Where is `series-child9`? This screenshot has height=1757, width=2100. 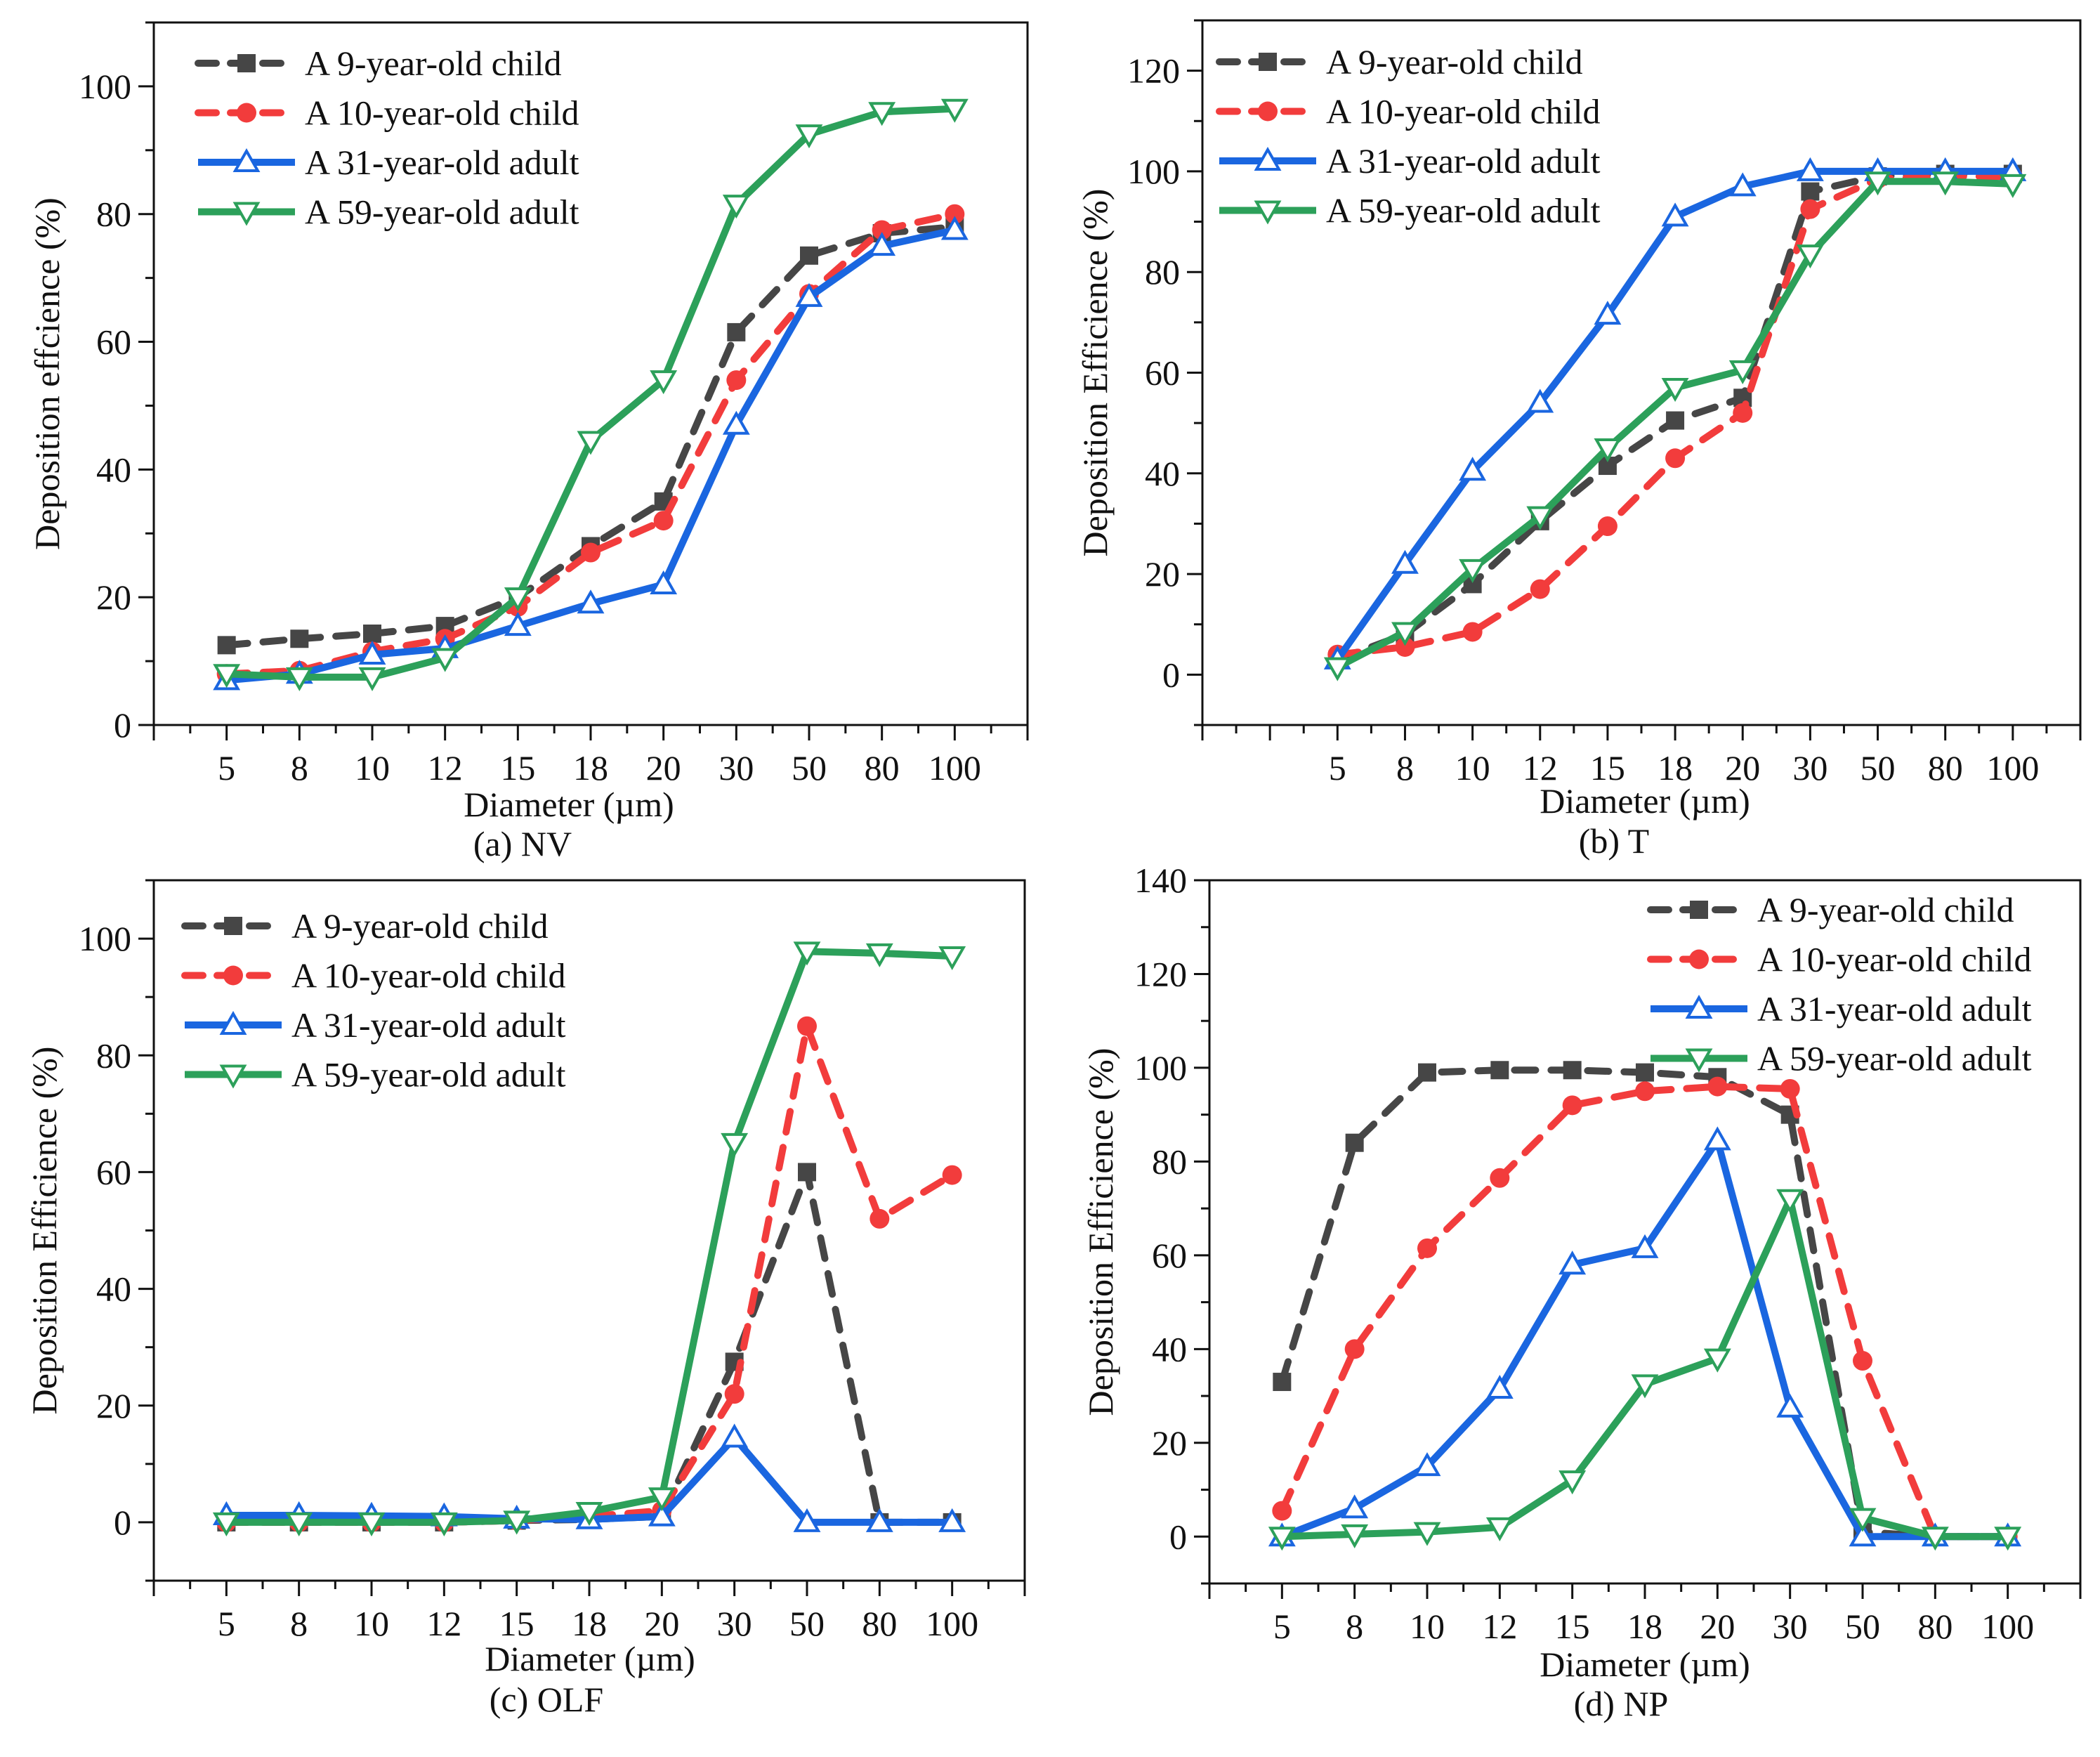
series-child9 is located at coordinates (589, 1347).